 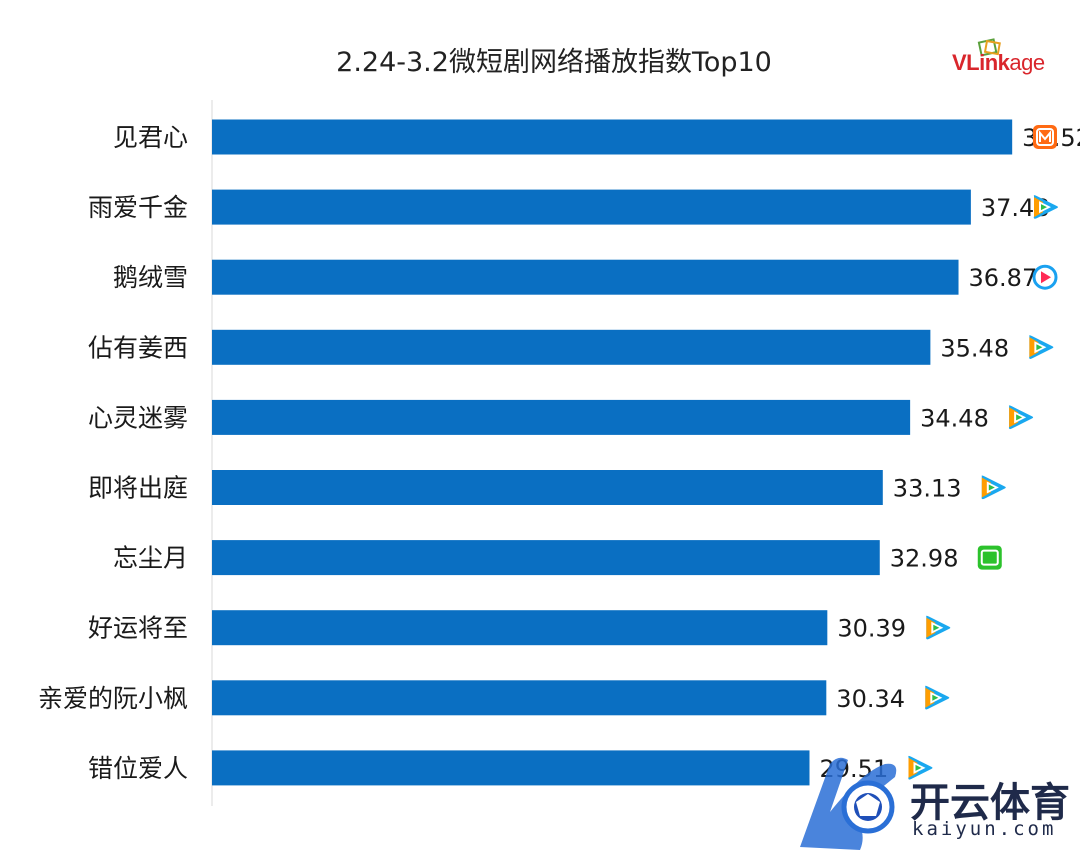 What do you see at coordinates (998, 62) in the screenshot?
I see `vlinkage-logo-text: VLinkage` at bounding box center [998, 62].